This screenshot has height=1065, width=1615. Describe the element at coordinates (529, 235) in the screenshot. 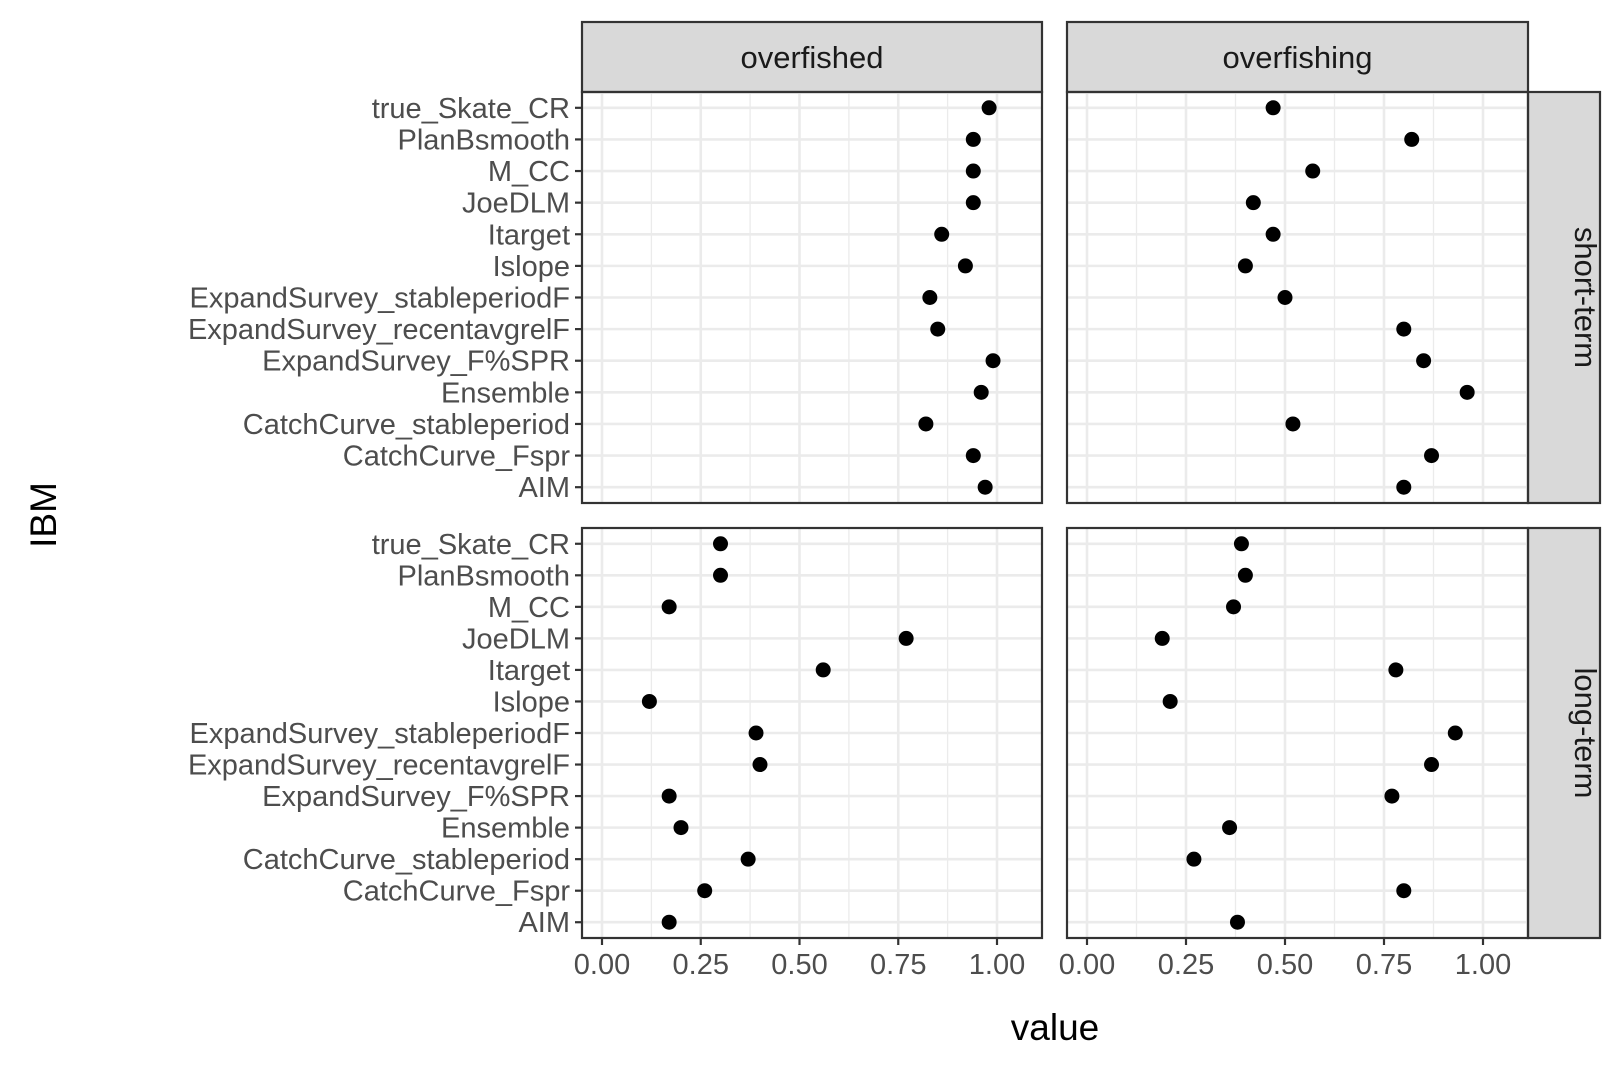

I see `y-tick-label: Itarget` at that location.